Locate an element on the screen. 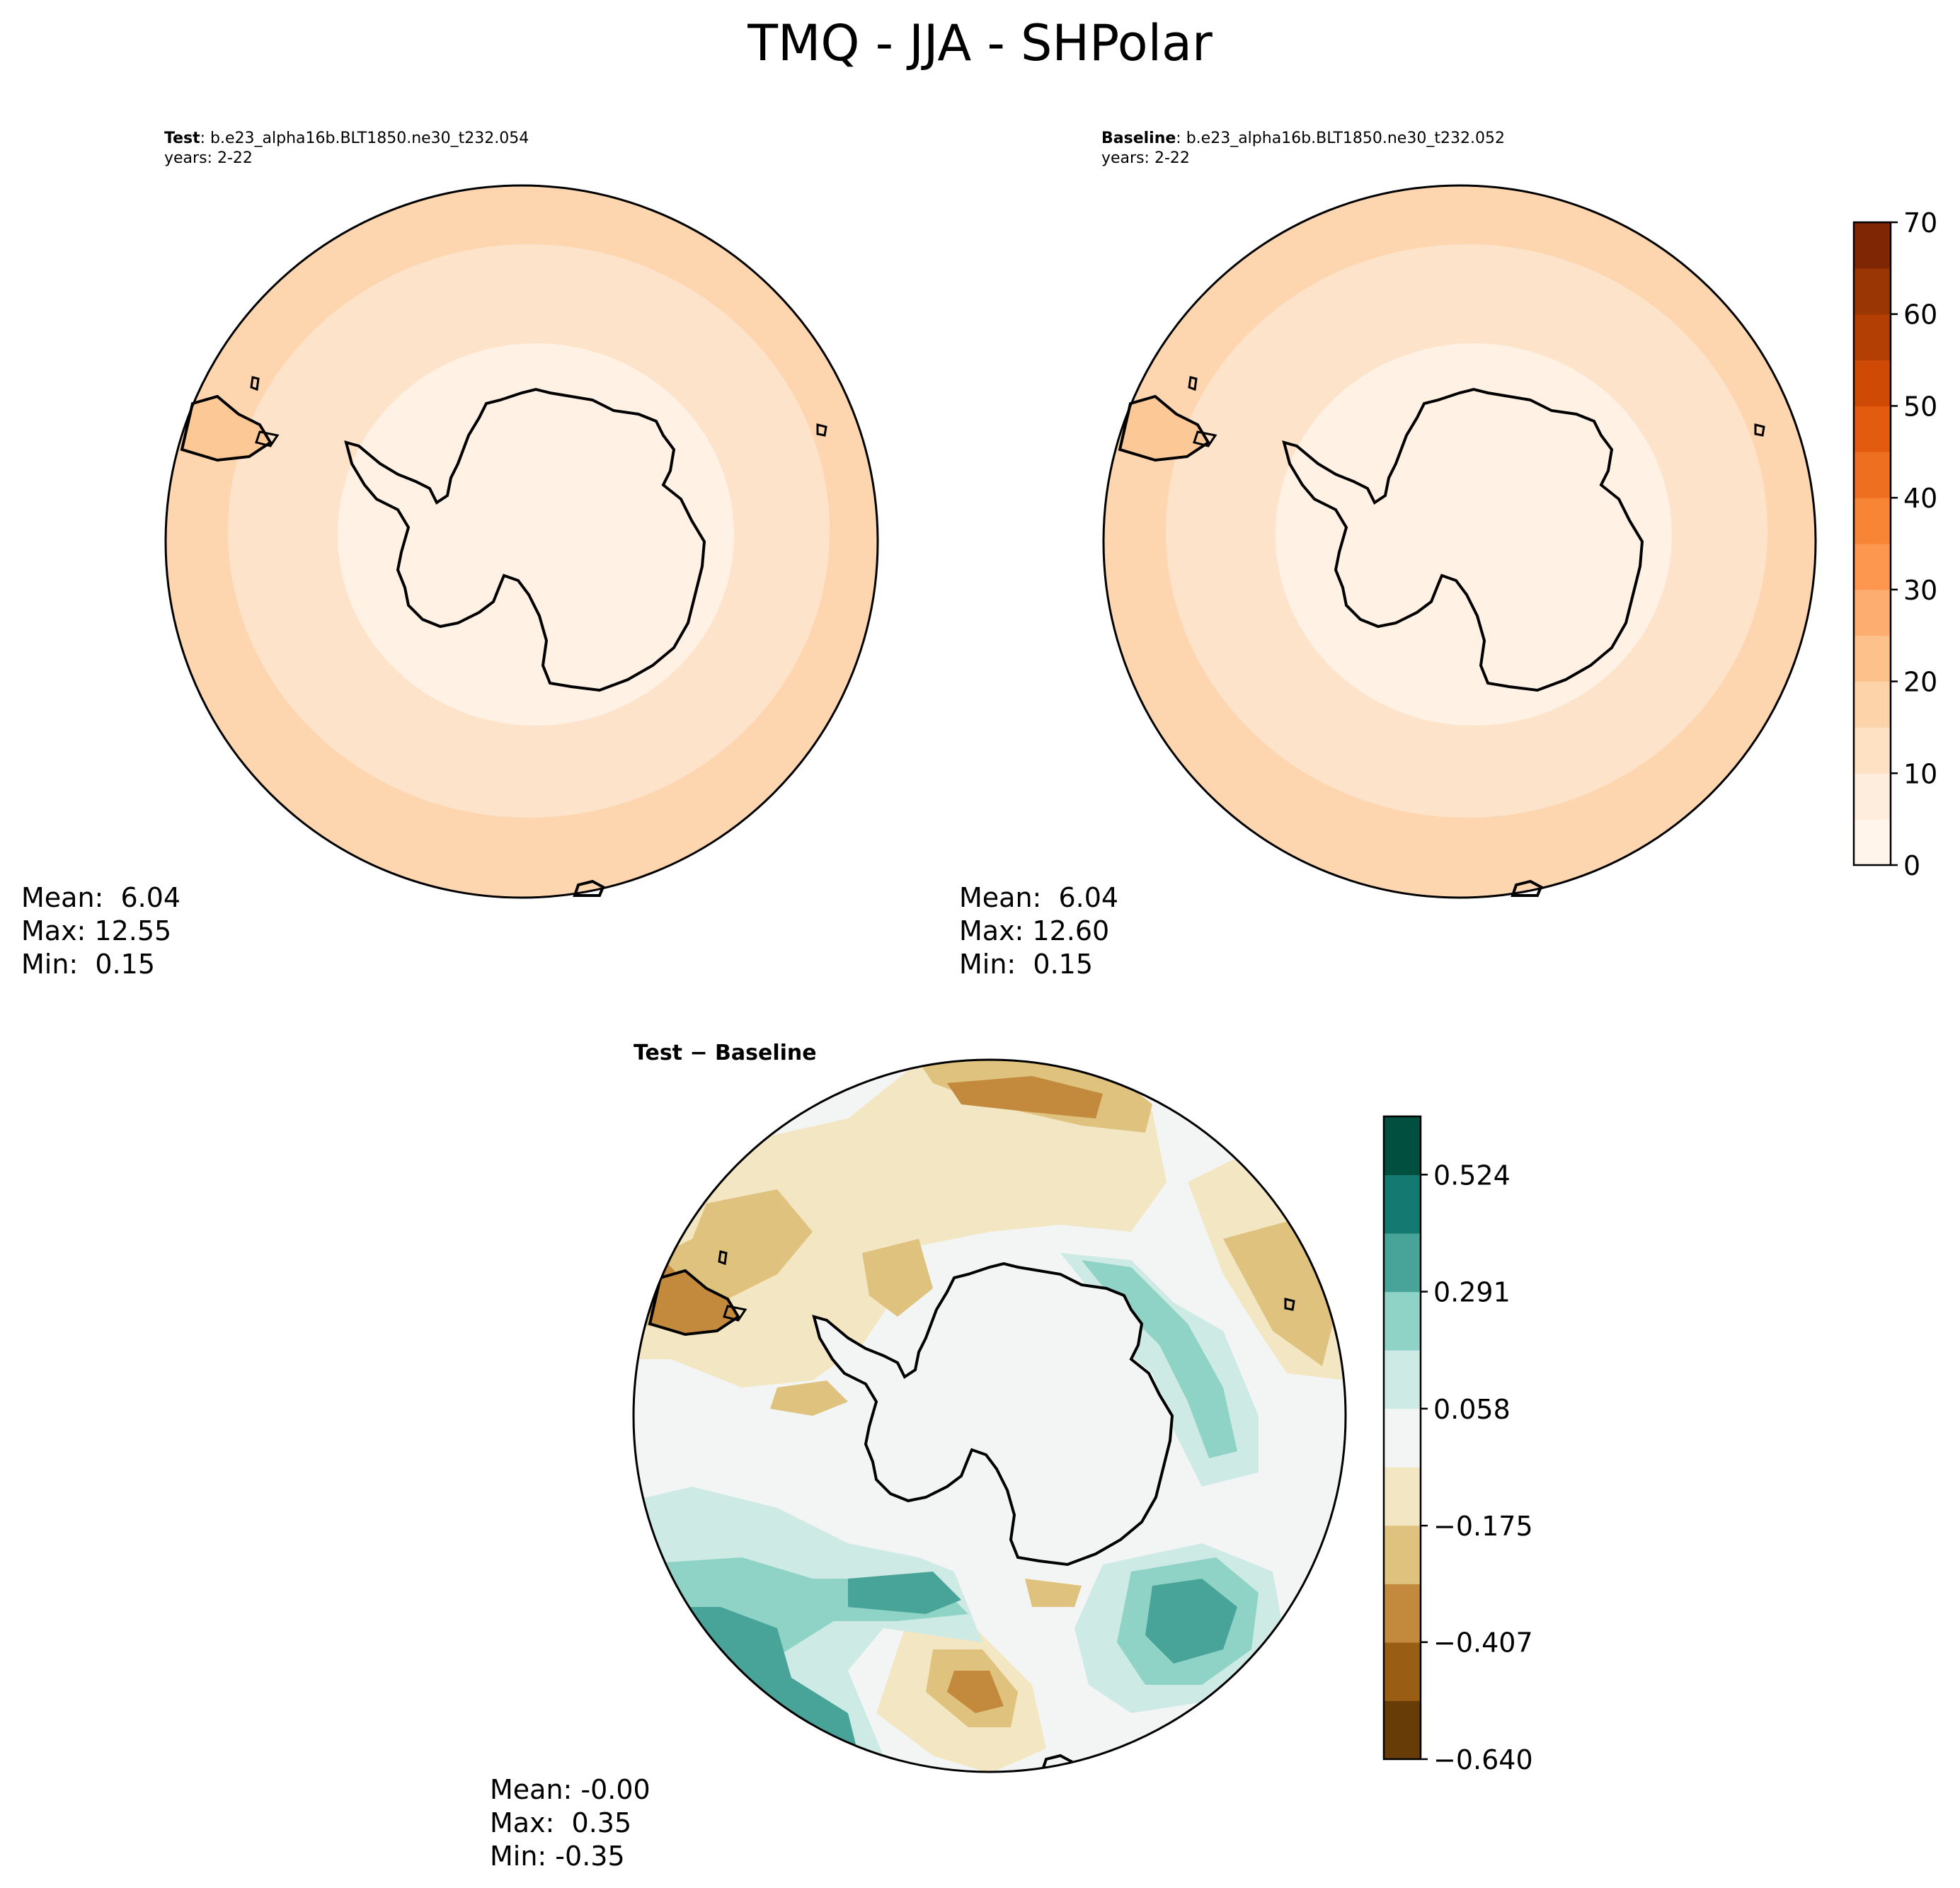 The width and height of the screenshot is (1960, 1888). baseline-falklands is located at coordinates (1205, 439).